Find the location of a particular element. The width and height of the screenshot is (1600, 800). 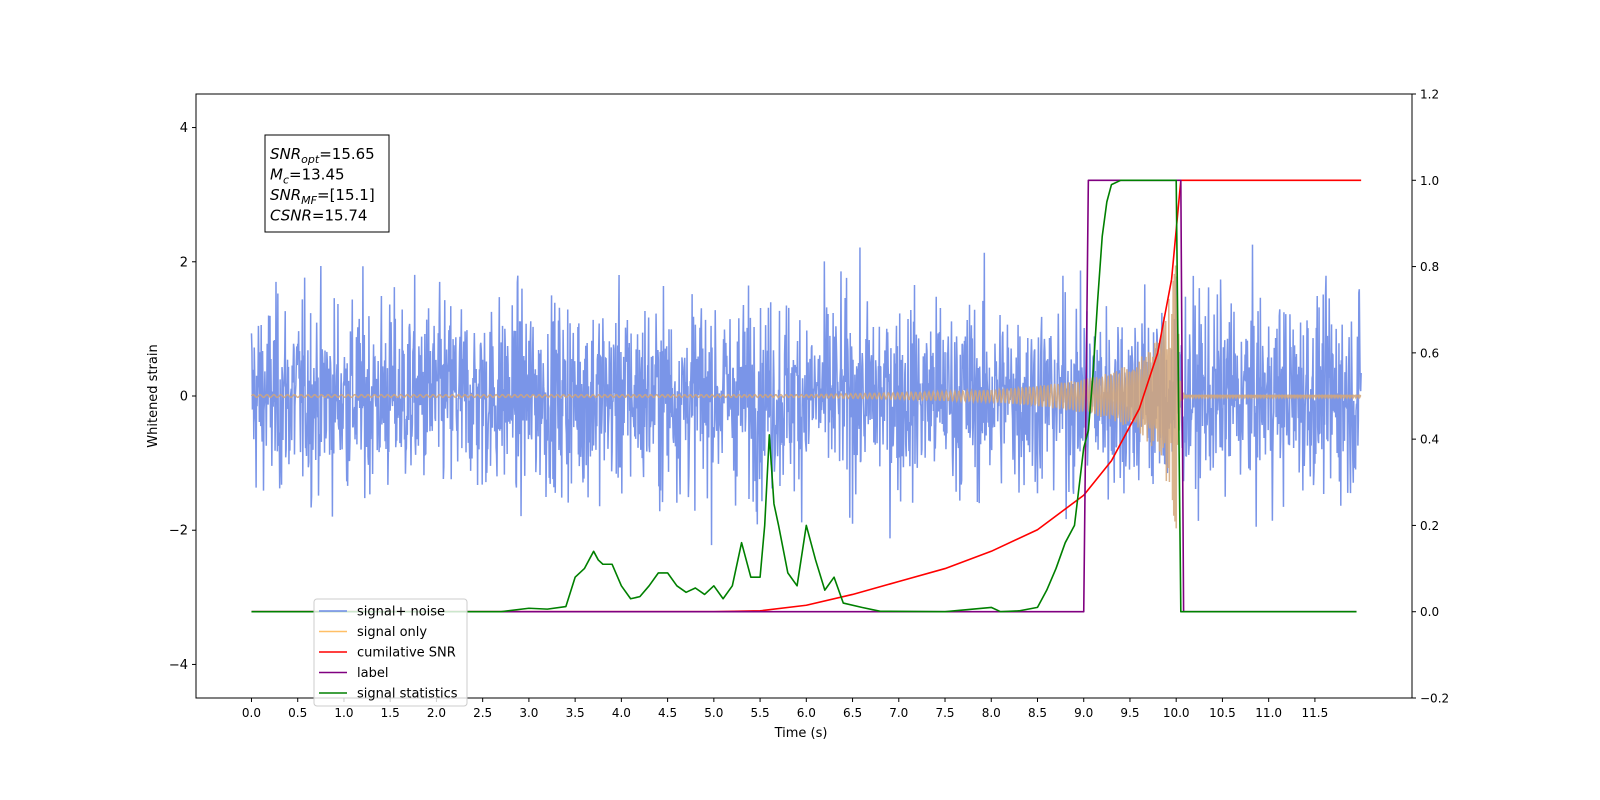

y-tick-label: 0 is located at coordinates (184, 397).